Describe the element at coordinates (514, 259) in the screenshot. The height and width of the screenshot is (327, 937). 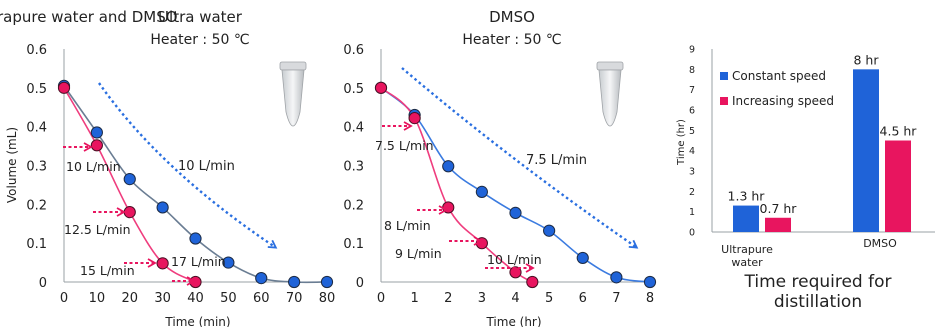
I see `chart2-step-label-4: 10 L/min` at that location.